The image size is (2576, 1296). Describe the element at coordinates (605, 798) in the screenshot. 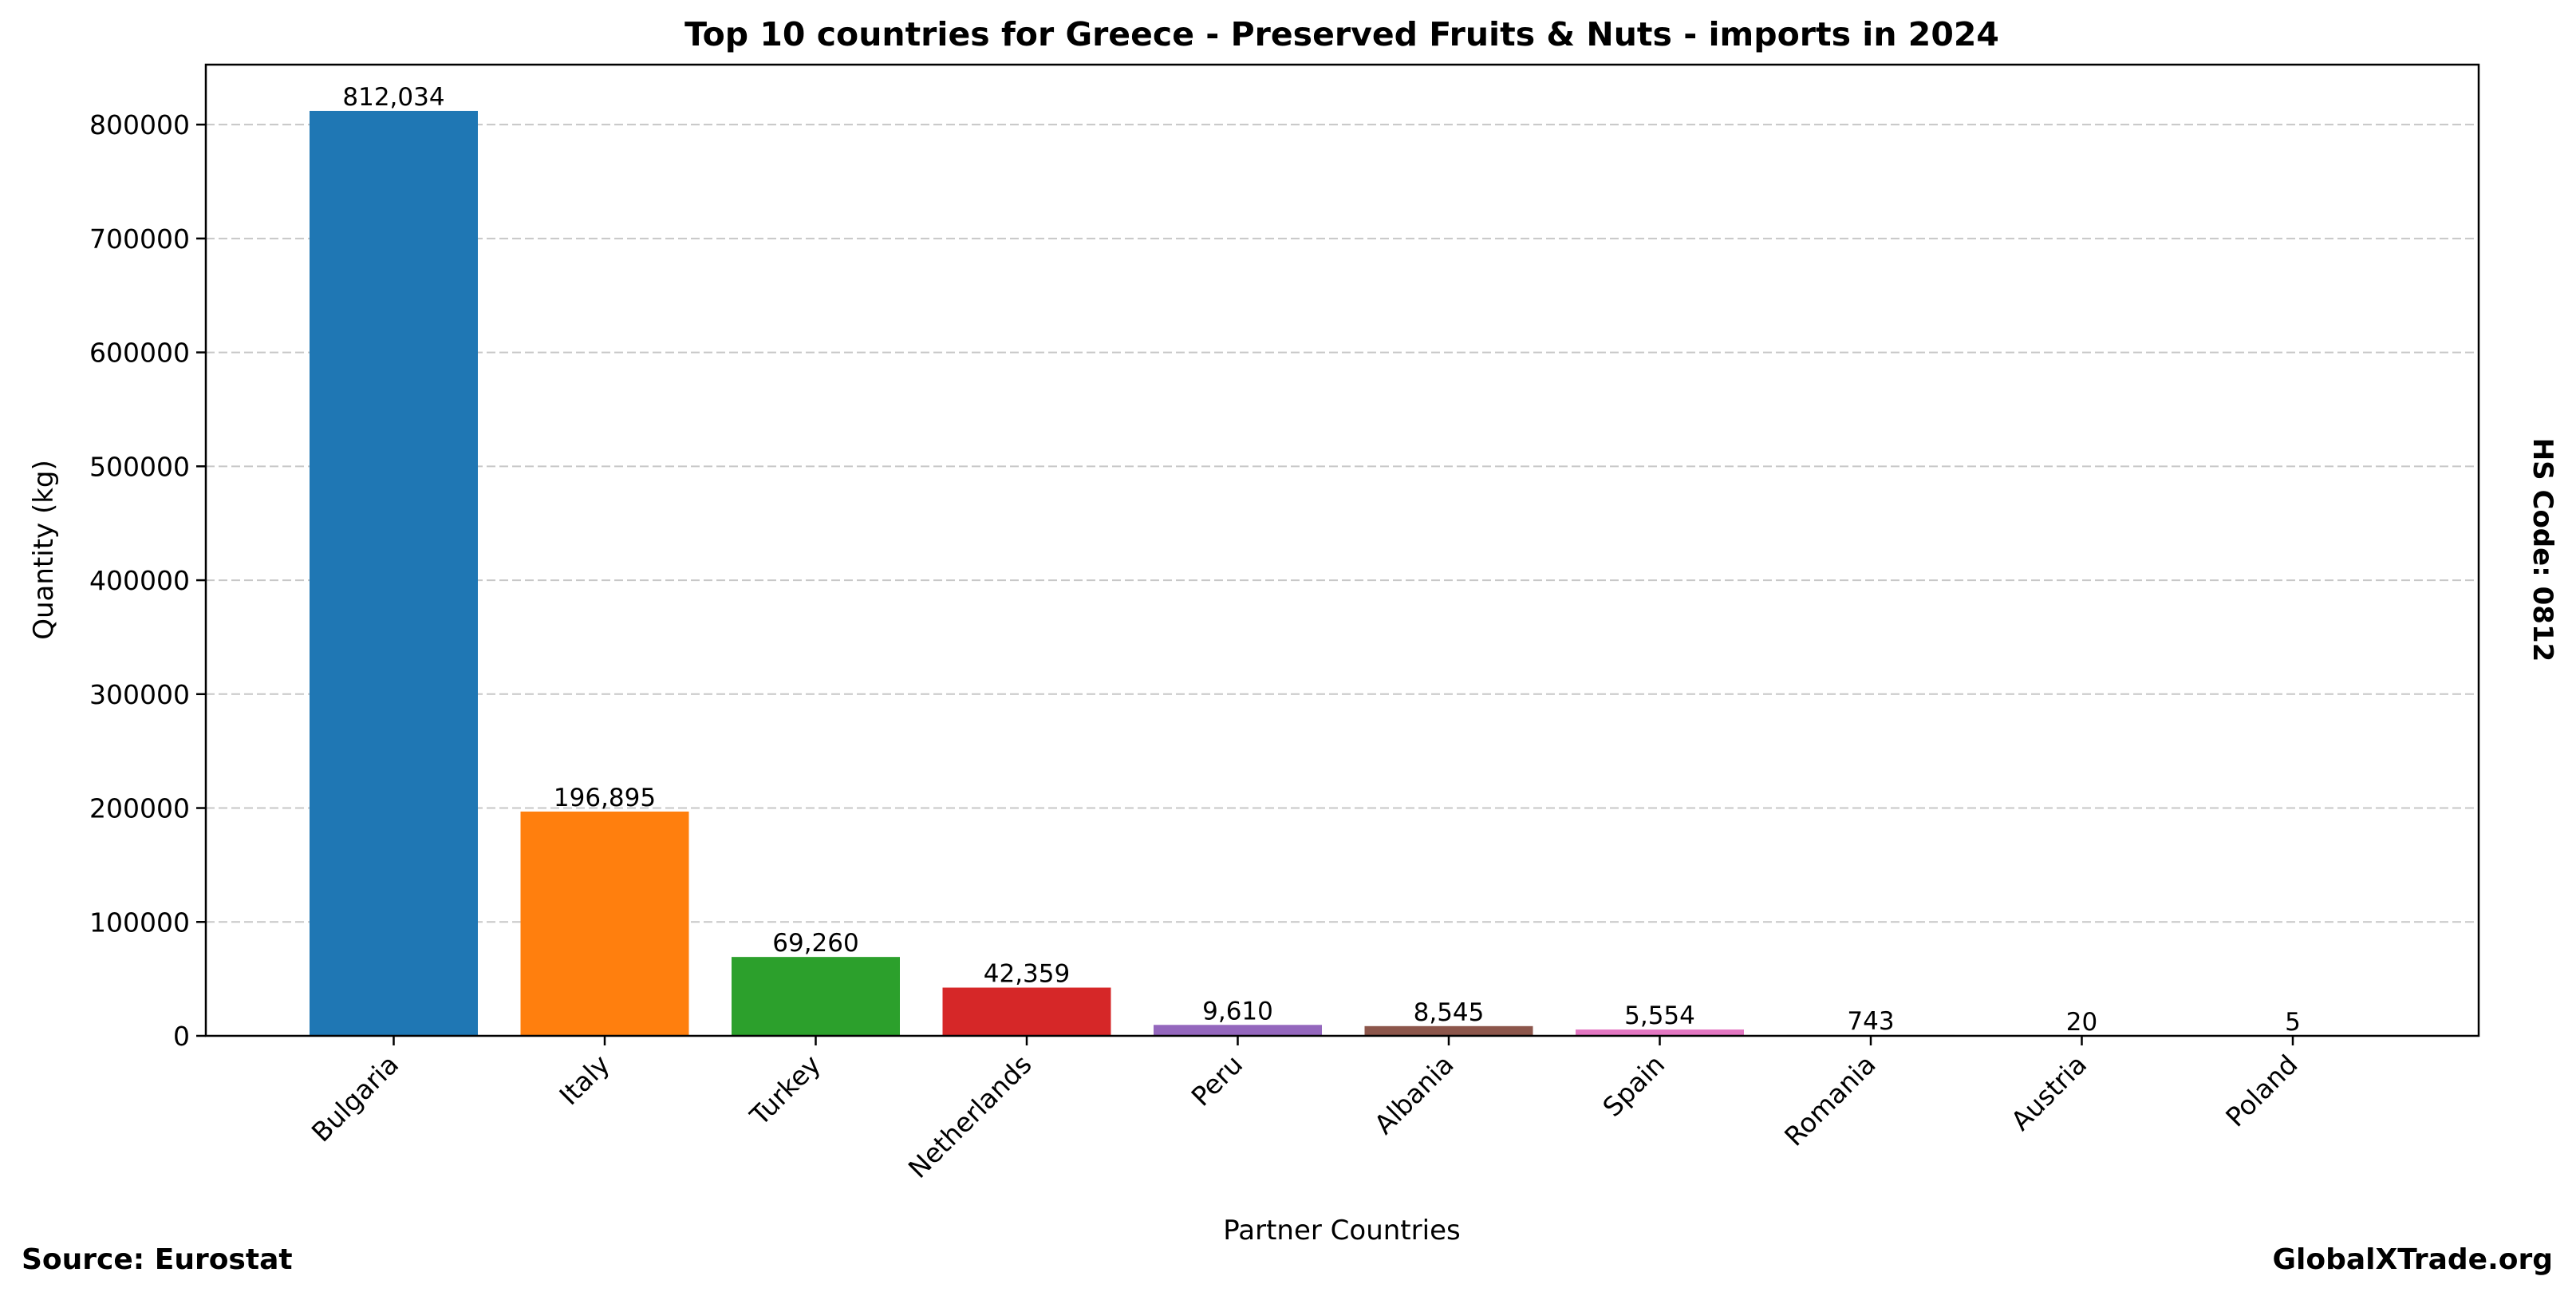

I see `data-label: 196,895` at that location.